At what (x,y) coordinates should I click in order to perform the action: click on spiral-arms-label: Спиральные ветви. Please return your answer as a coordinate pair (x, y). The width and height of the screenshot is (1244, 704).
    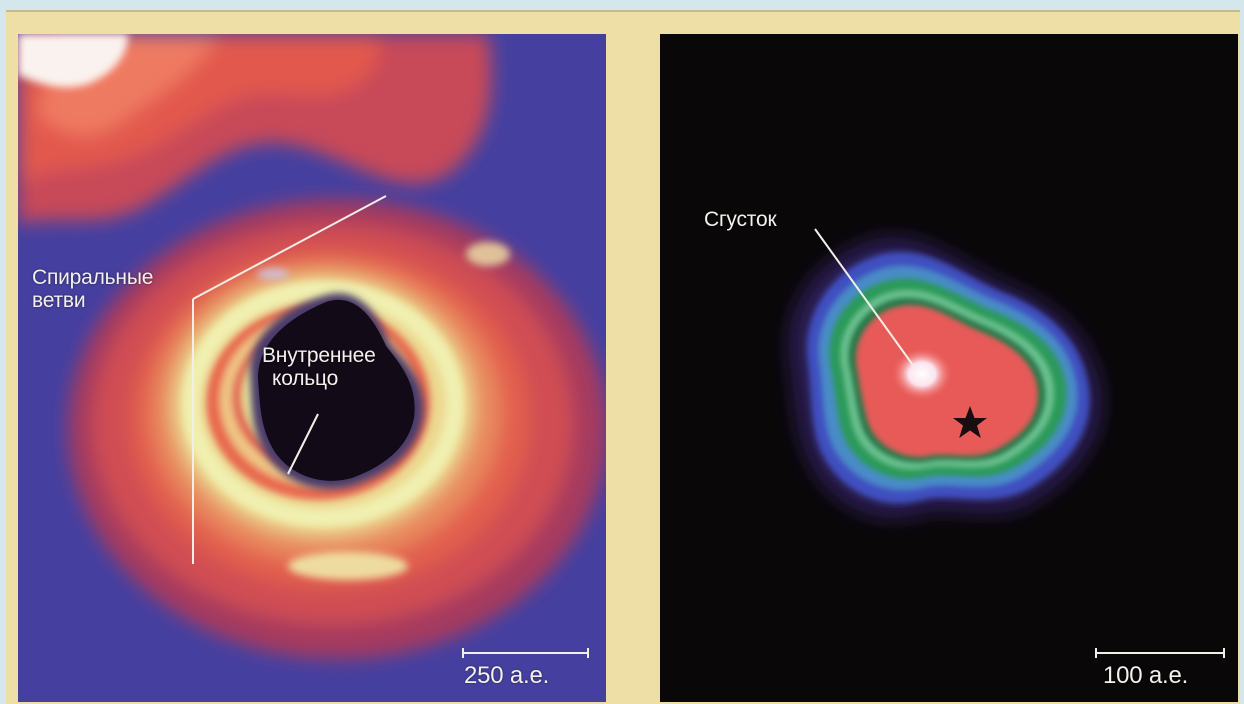
    Looking at the image, I should click on (92, 289).